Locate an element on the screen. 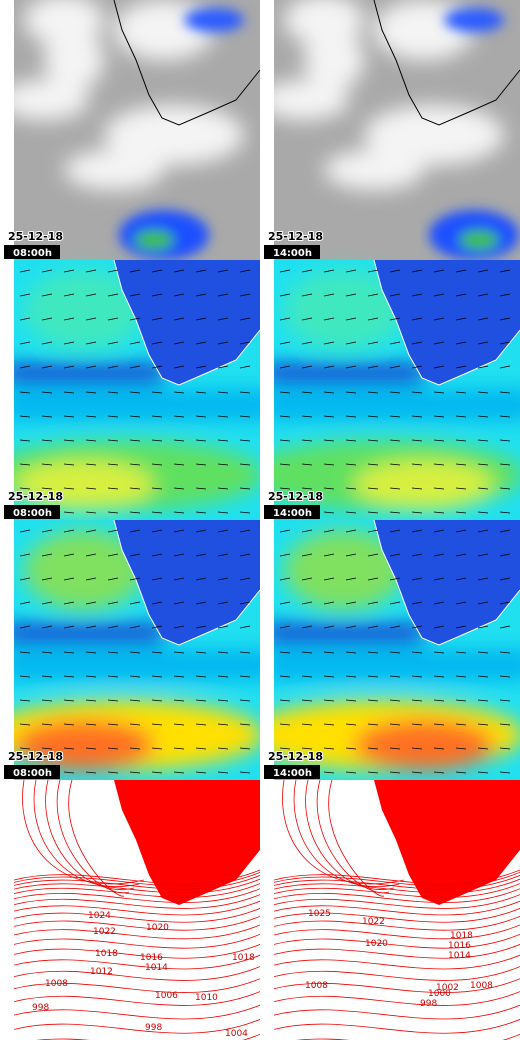  isobar-label: 1010 is located at coordinates (206, 998).